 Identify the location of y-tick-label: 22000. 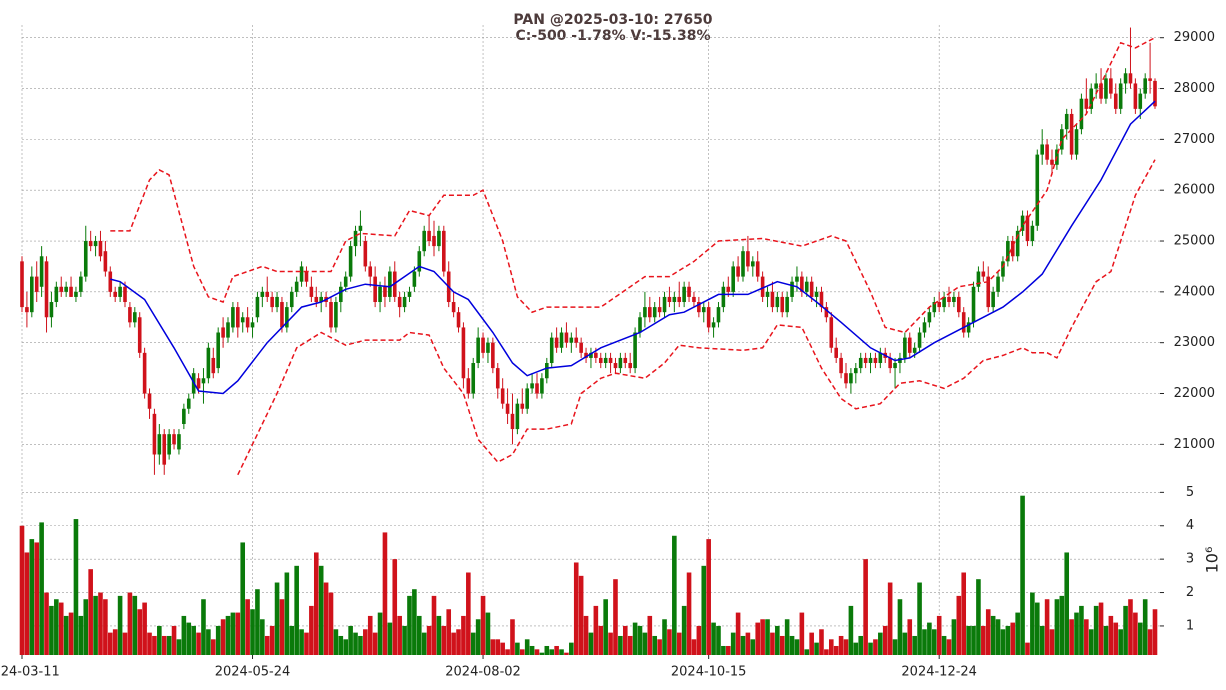
(1194, 393).